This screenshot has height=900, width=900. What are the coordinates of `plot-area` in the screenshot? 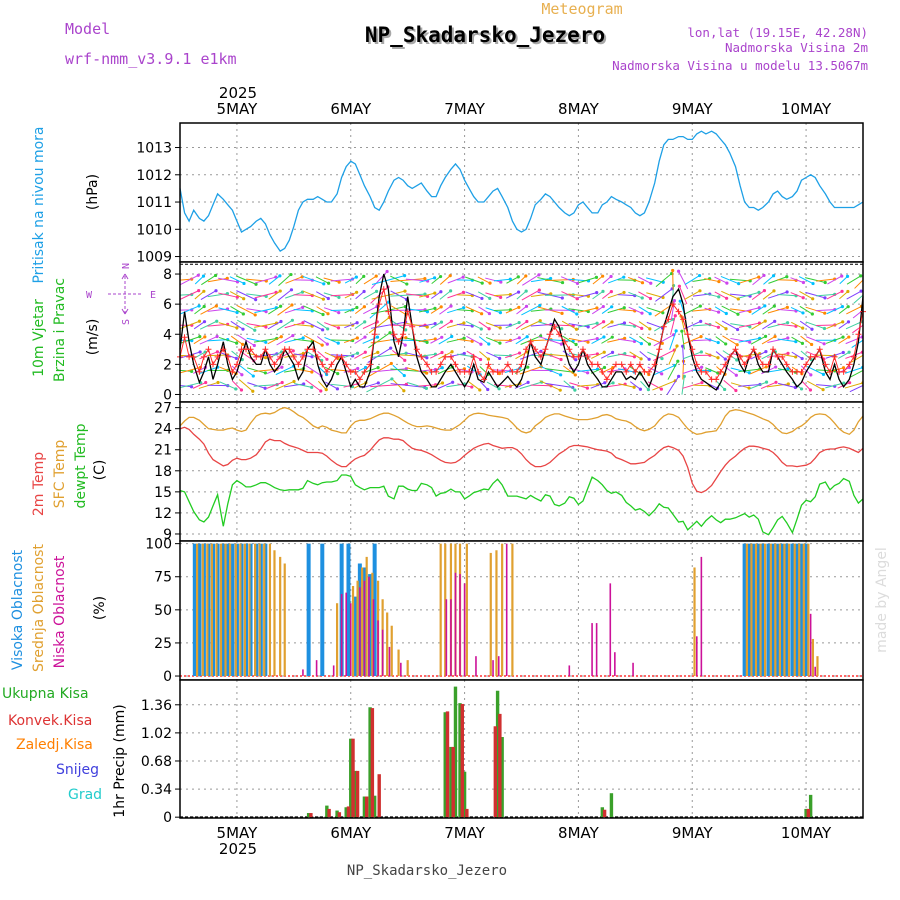 It's located at (521, 749).